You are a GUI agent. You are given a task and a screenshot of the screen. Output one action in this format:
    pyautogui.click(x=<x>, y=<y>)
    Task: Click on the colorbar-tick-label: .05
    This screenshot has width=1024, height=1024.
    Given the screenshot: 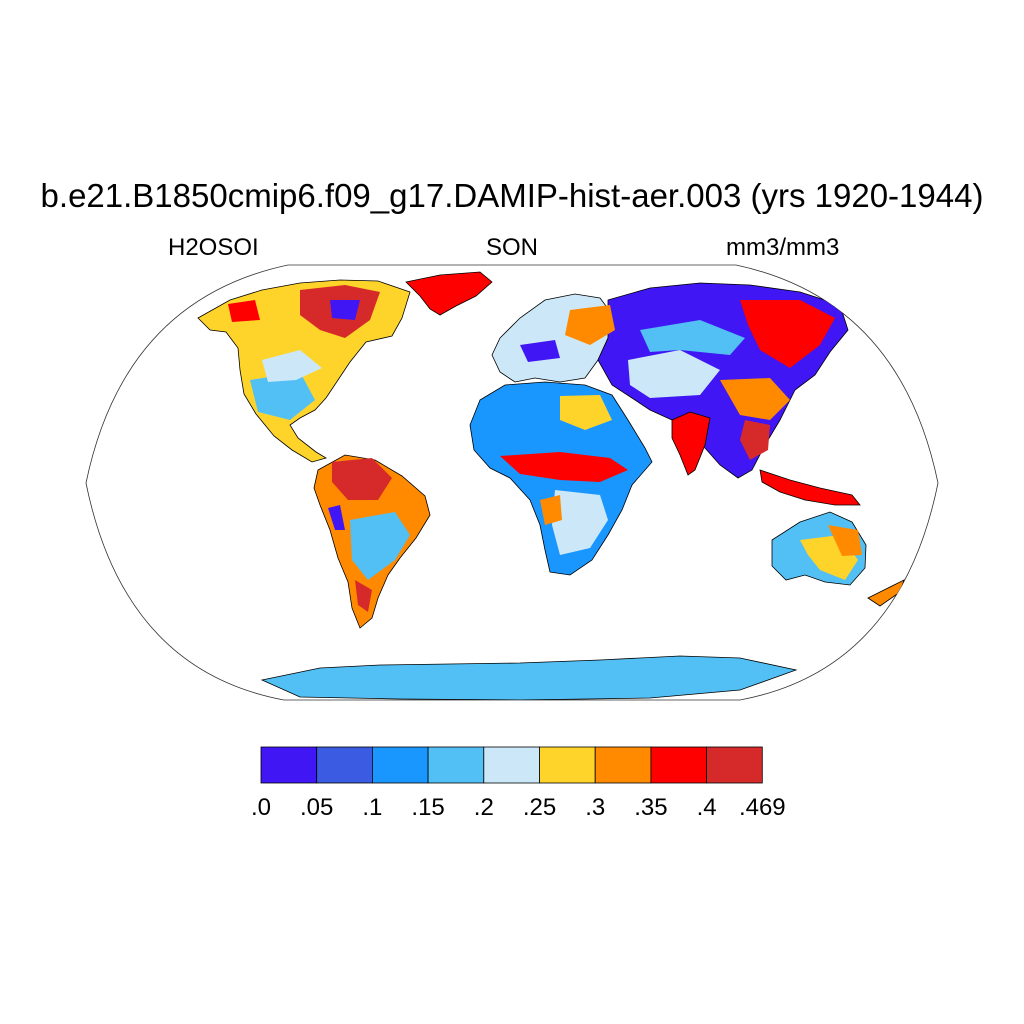 What is the action you would take?
    pyautogui.click(x=316, y=807)
    